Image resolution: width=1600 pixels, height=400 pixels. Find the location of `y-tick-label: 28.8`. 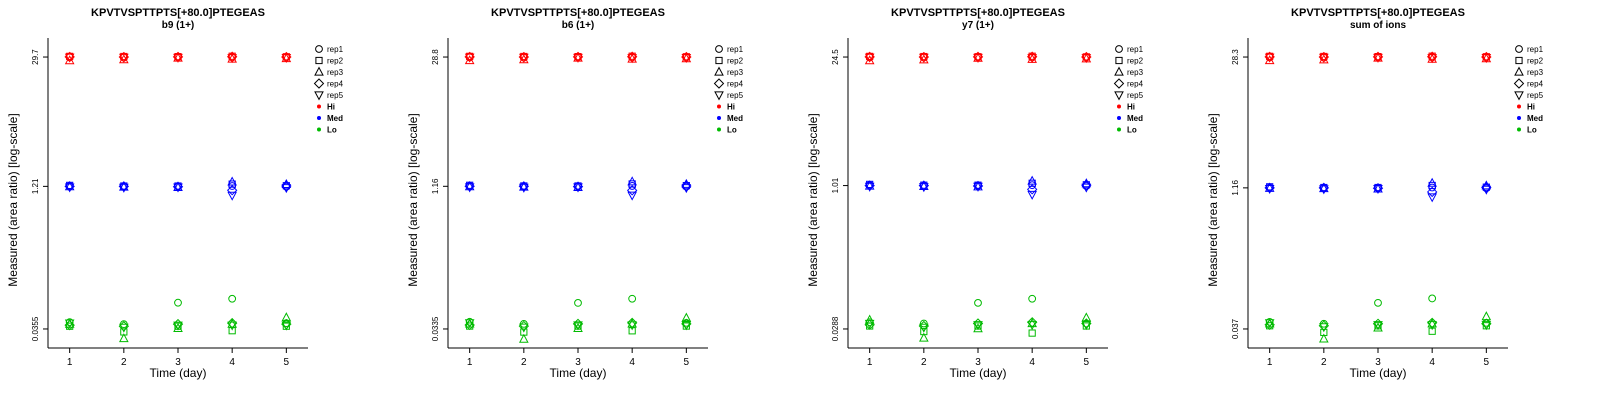

y-tick-label: 28.8 is located at coordinates (435, 57).